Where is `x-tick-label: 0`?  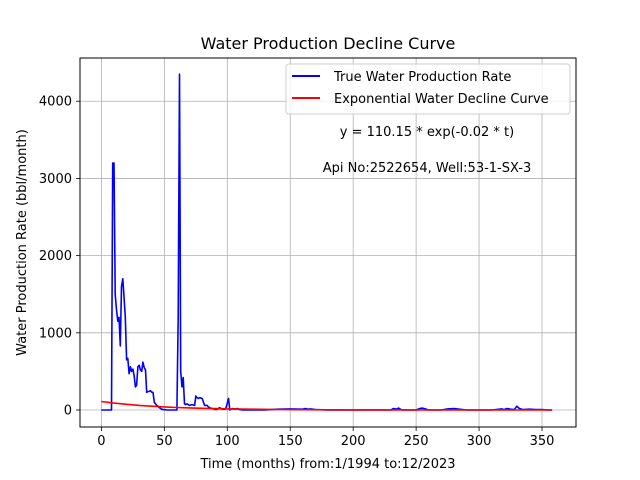
x-tick-label: 0 is located at coordinates (101, 441).